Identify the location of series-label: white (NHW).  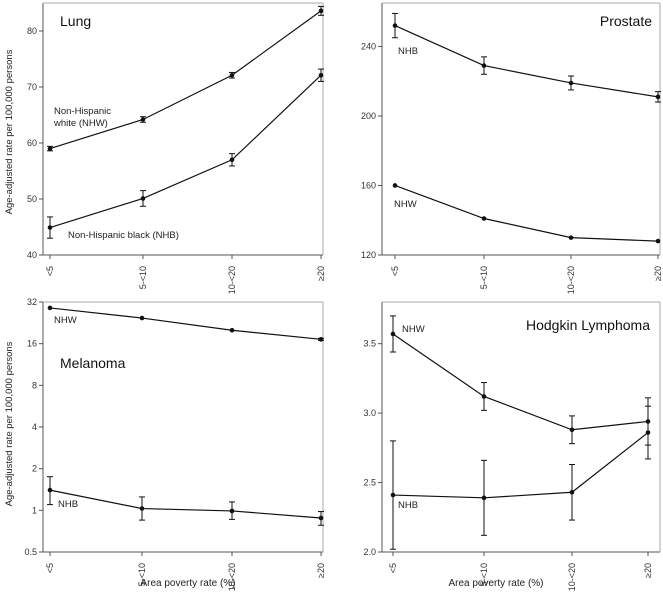
(80, 123).